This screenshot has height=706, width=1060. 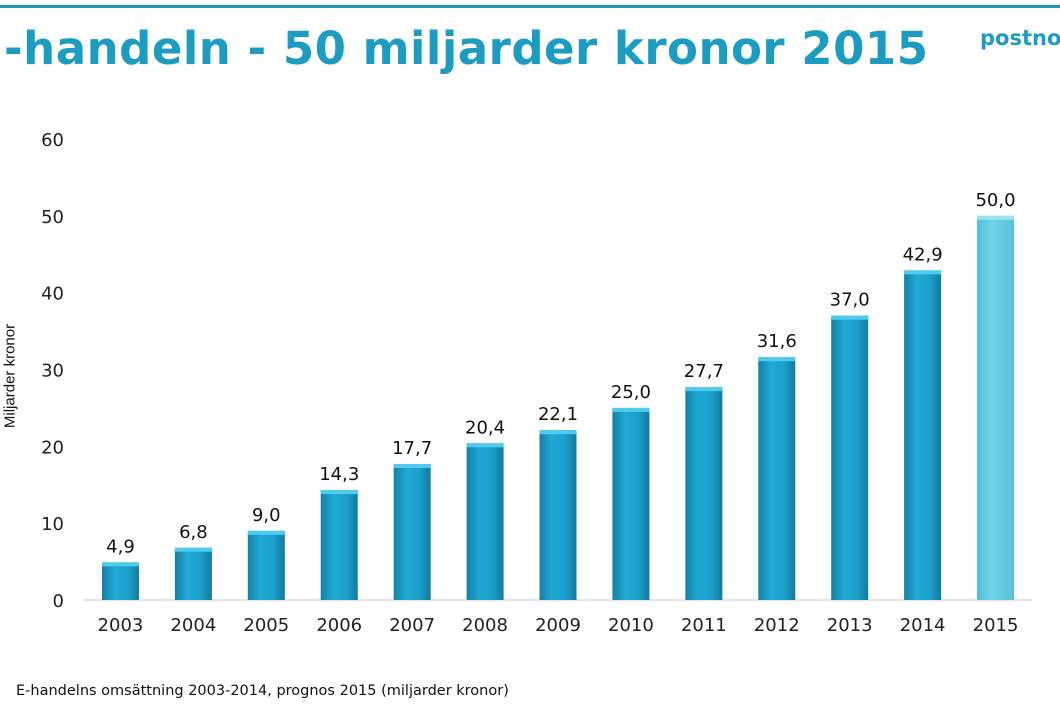 I want to click on data-label: 50,0, so click(x=995, y=200).